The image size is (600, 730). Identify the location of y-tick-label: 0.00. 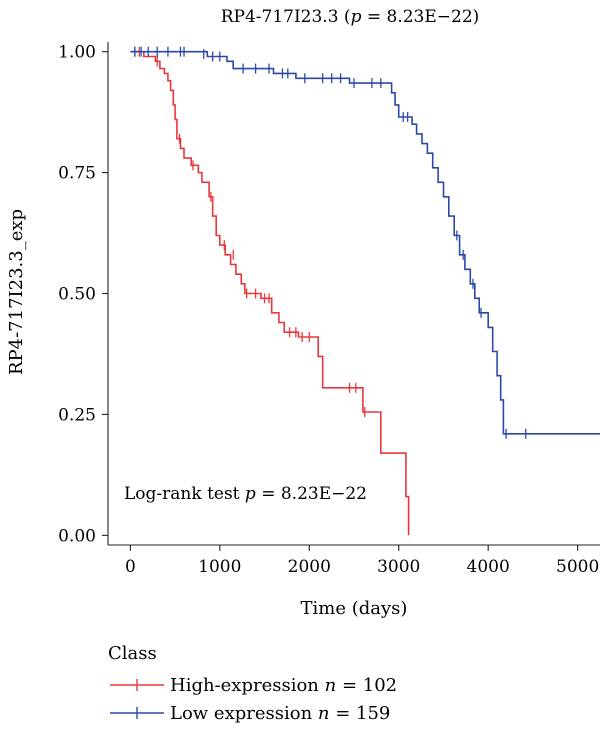
(77, 536).